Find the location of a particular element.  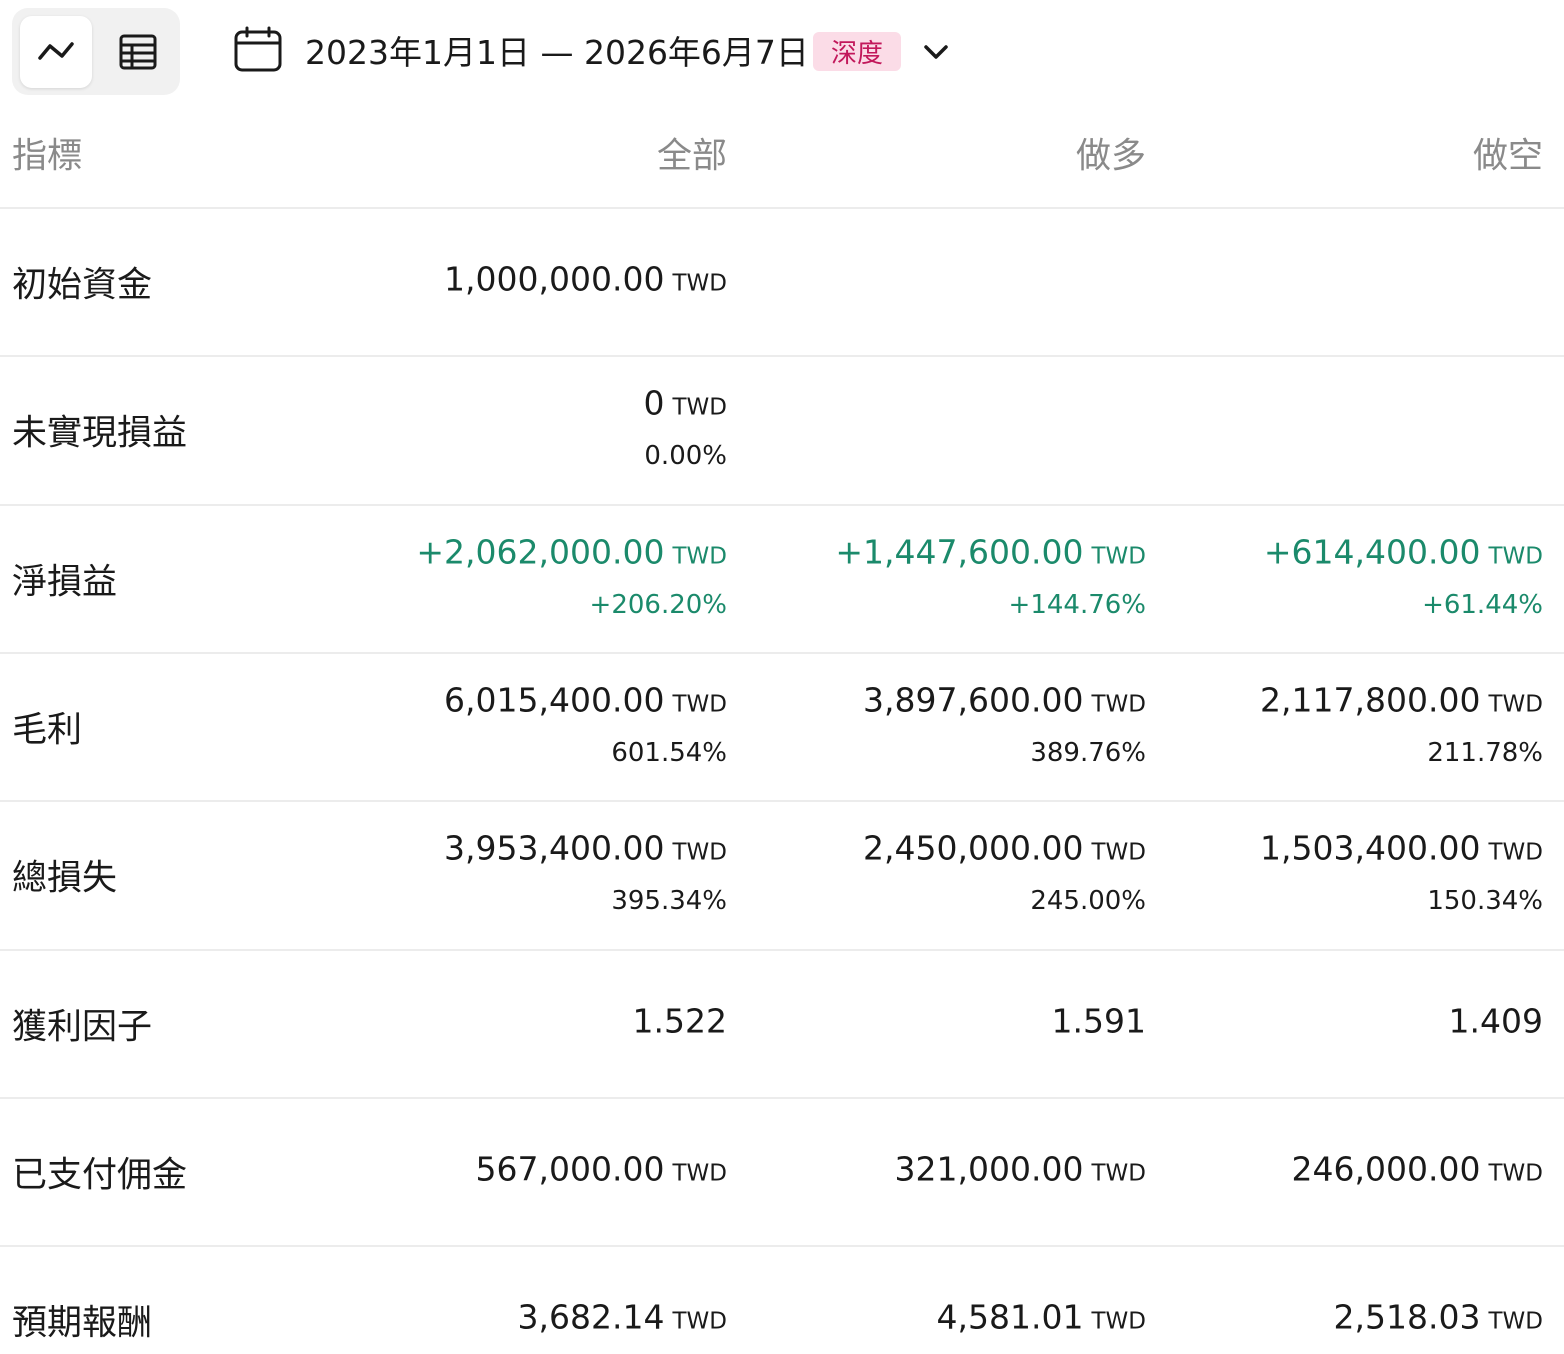

percent: 150.34% is located at coordinates (1485, 901).